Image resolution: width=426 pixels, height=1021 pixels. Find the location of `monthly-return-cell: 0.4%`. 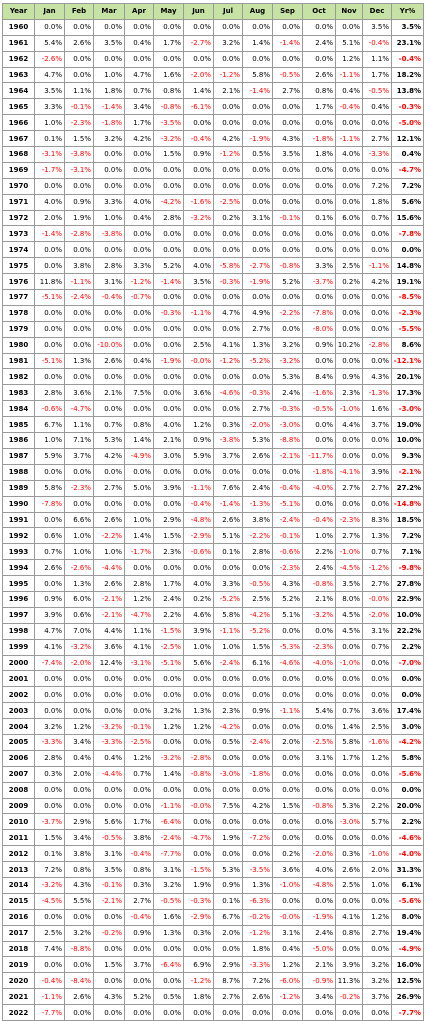

monthly-return-cell: 0.4% is located at coordinates (109, 758).